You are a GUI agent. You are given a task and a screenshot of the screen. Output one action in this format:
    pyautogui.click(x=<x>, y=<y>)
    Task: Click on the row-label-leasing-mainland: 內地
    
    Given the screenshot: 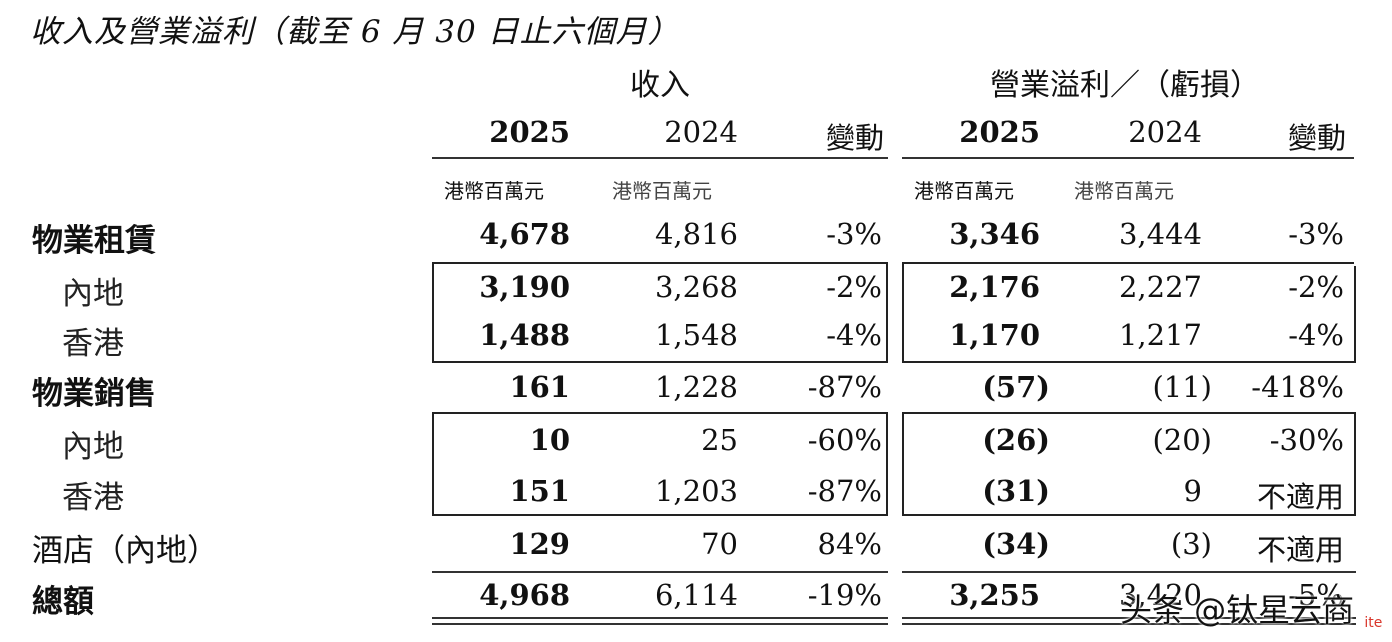 What is the action you would take?
    pyautogui.click(x=93, y=294)
    